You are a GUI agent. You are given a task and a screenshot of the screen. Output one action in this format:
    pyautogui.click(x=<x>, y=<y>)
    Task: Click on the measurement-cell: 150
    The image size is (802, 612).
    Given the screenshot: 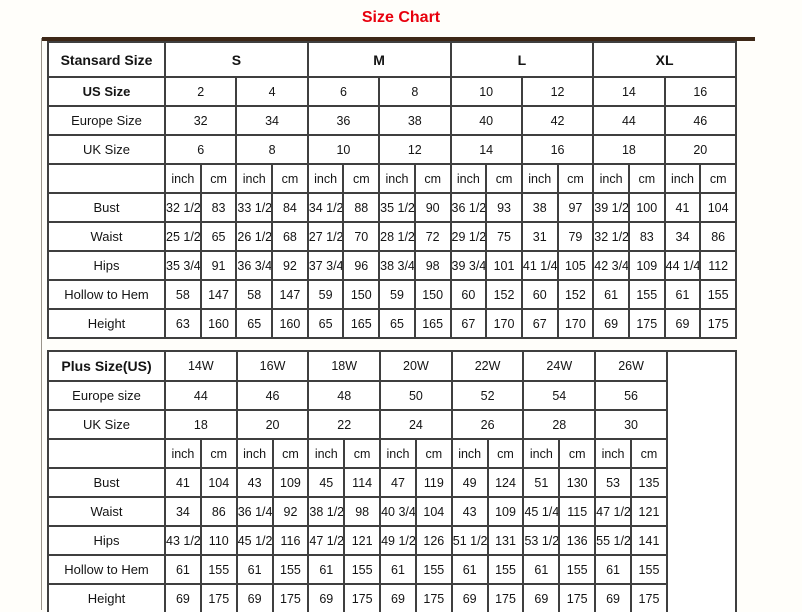 What is the action you would take?
    pyautogui.click(x=432, y=294)
    